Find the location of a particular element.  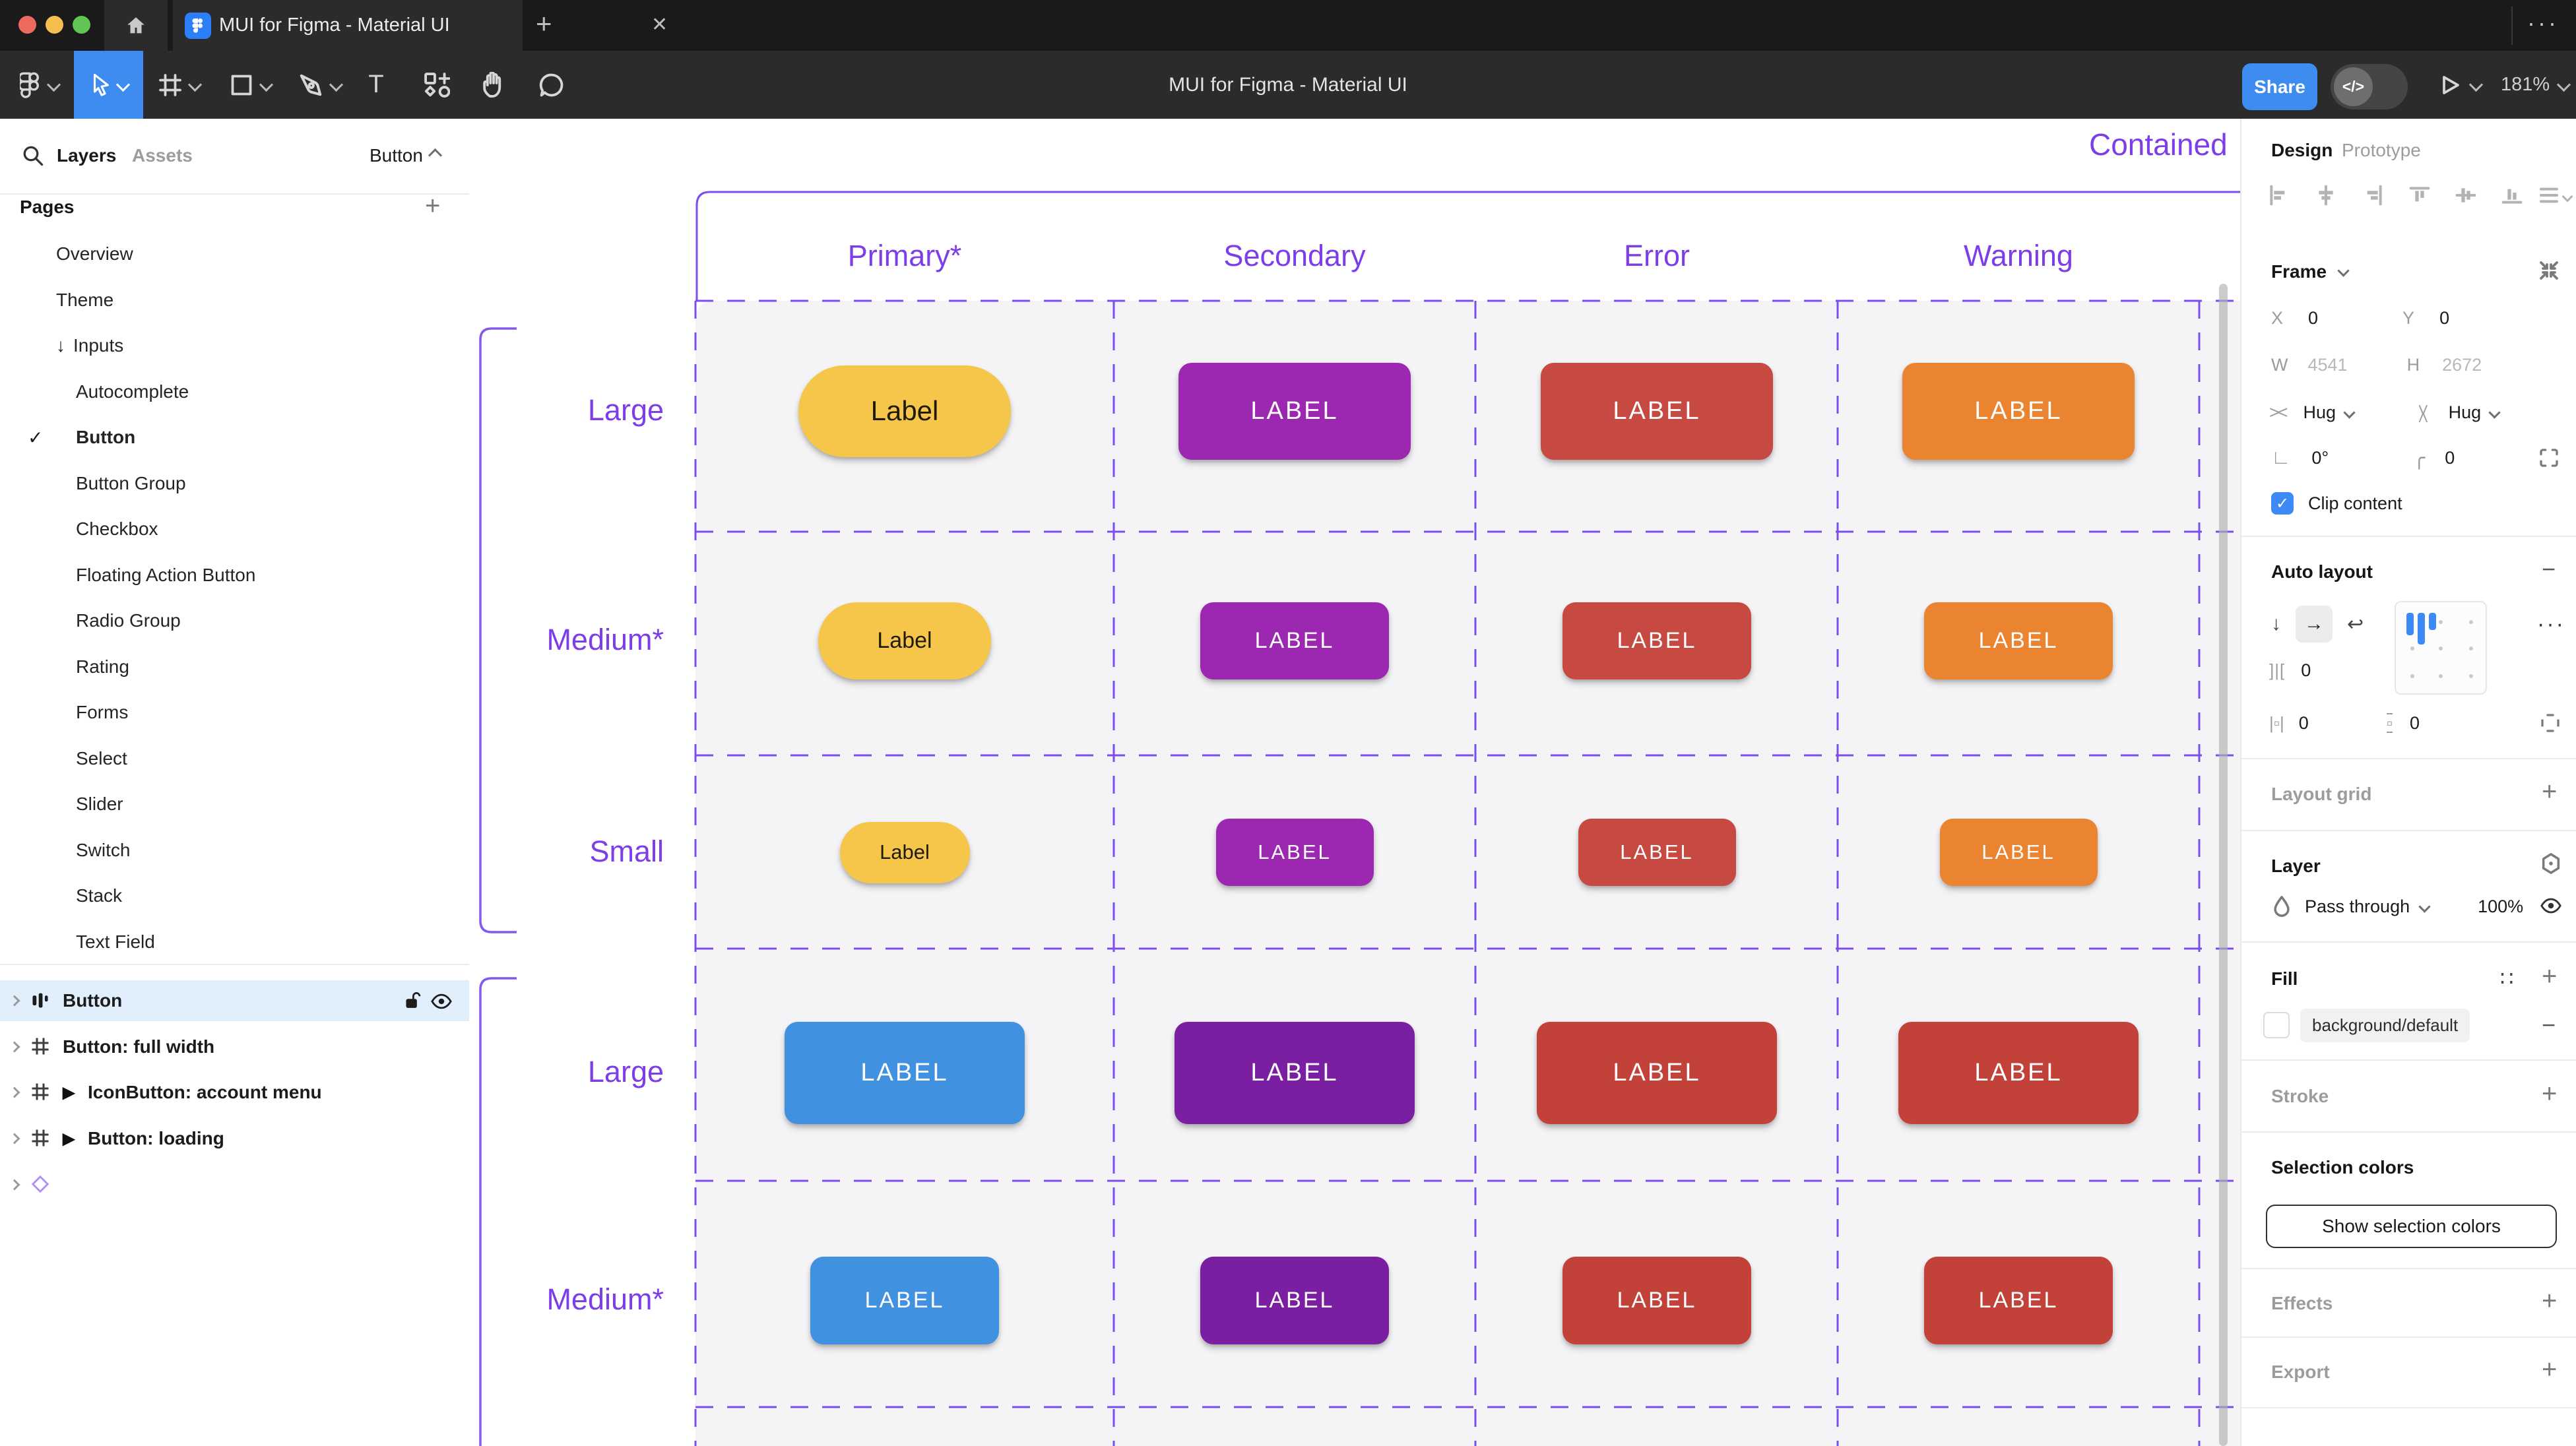

mui-button-2-0: Label is located at coordinates (904, 852).